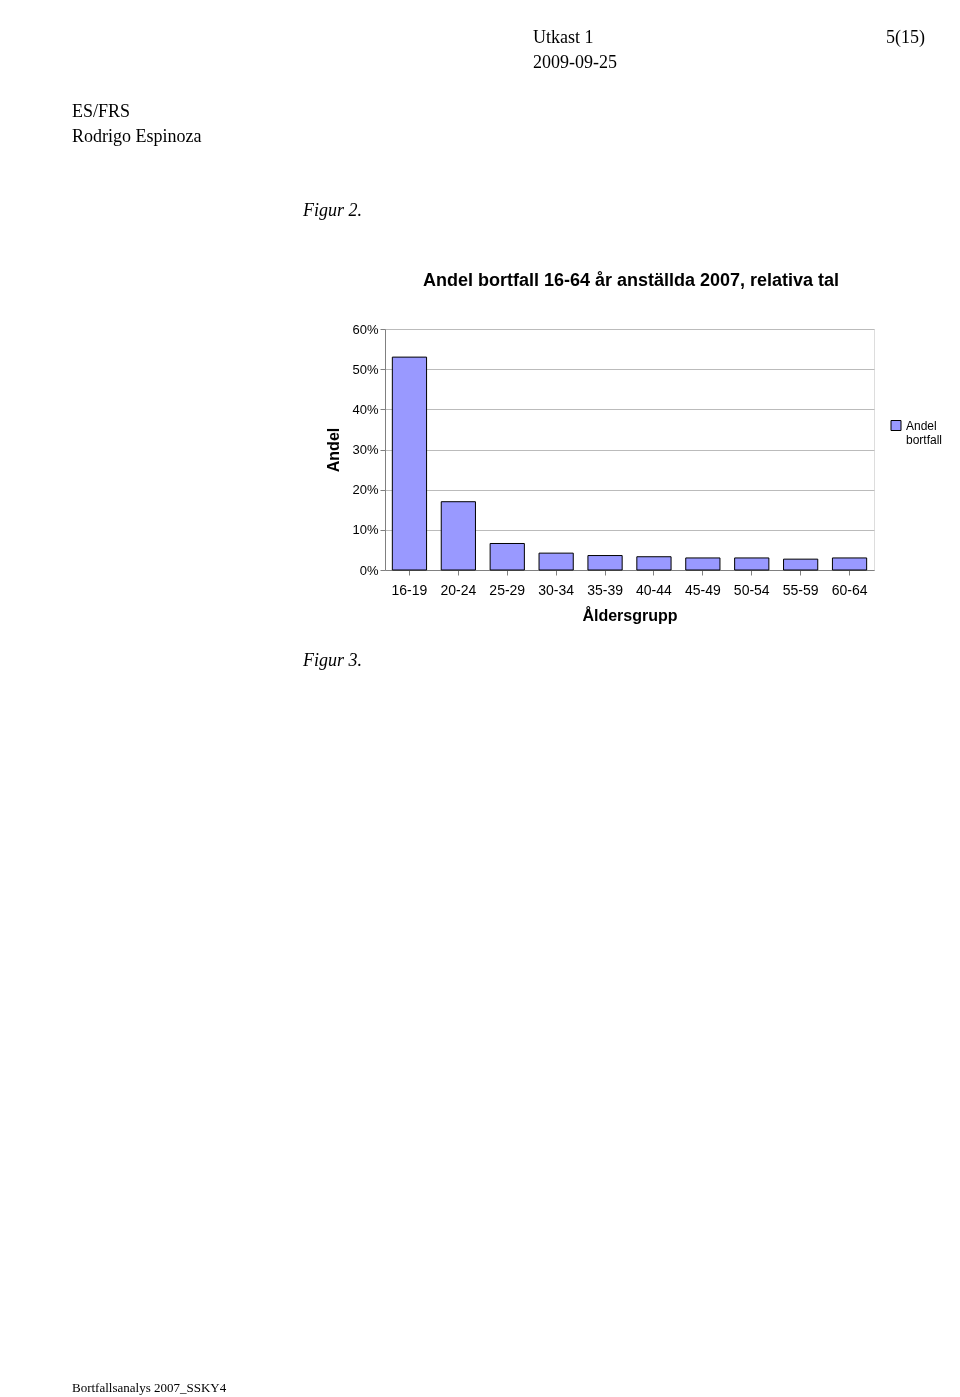 The height and width of the screenshot is (1397, 960). I want to click on y-tick-label: 60%, so click(365, 329).